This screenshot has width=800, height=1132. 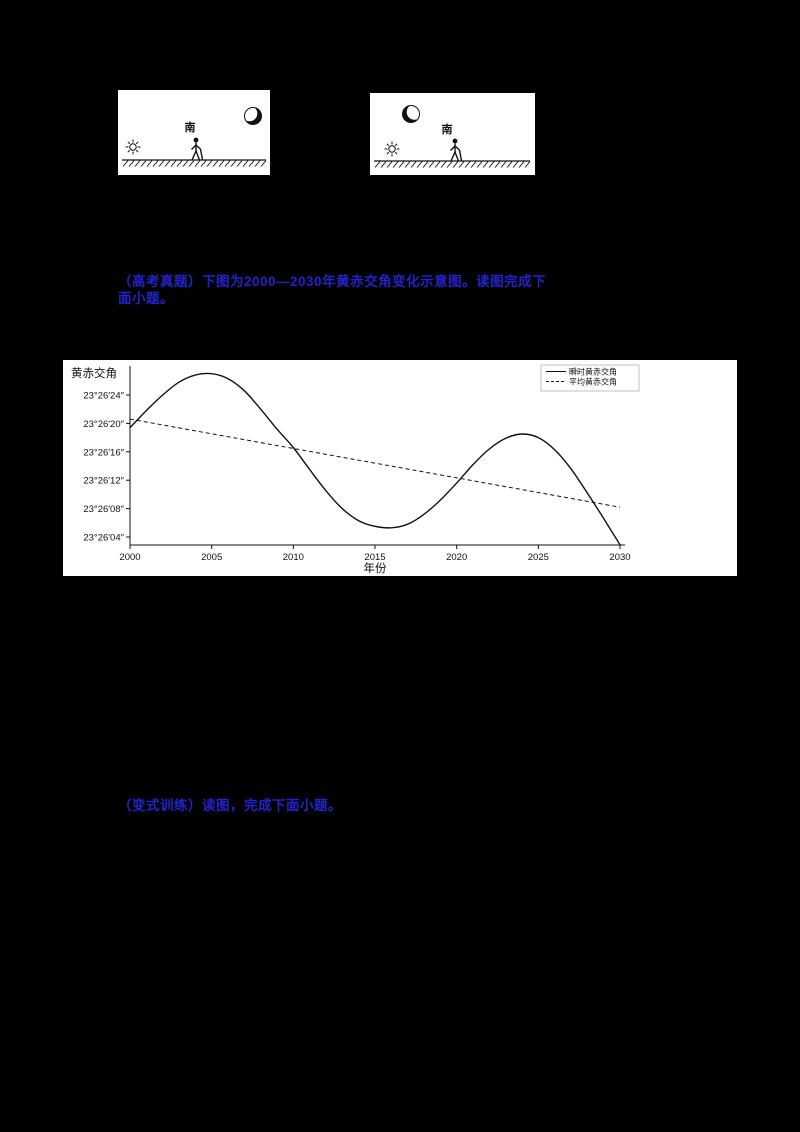 I want to click on y-tick-label: 23°26′12″, so click(x=103, y=481).